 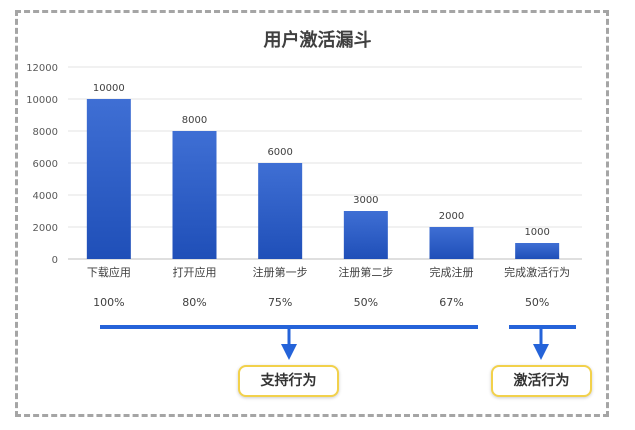 I want to click on x-tick-label: 完成激活行为, so click(x=537, y=272).